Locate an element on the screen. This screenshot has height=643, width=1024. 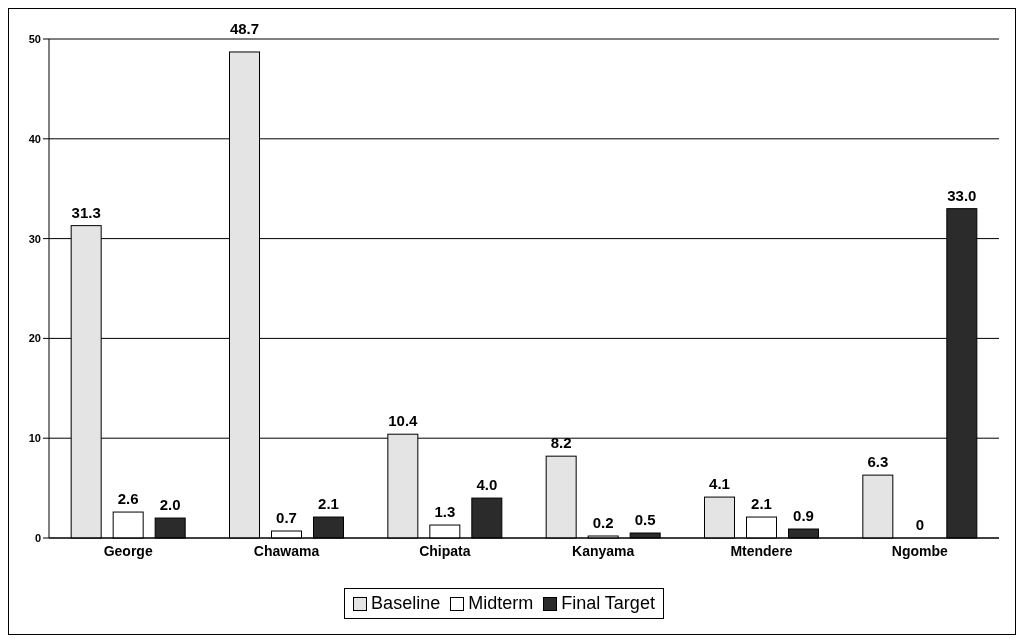
legend-label: Final Target is located at coordinates (607, 603).